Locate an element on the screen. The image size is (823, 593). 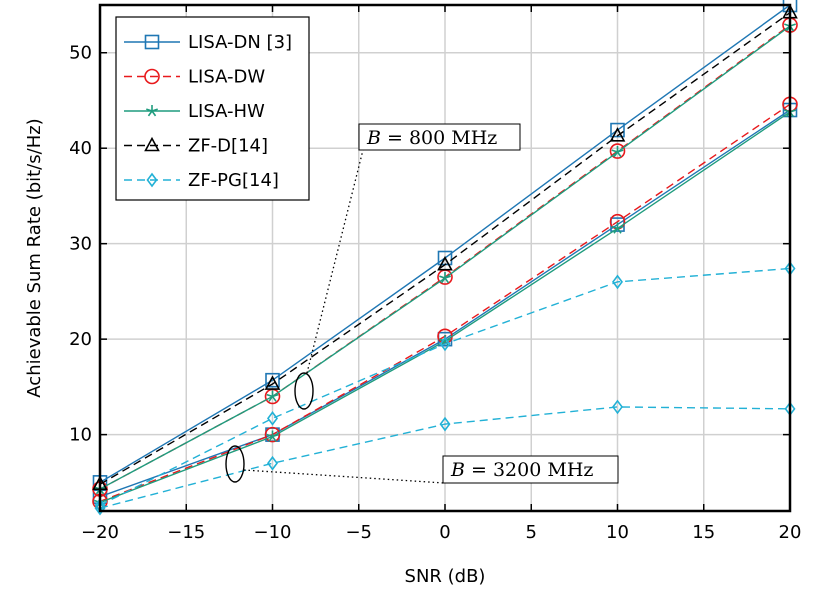
y-tick-label: 40 is located at coordinates (80, 148).